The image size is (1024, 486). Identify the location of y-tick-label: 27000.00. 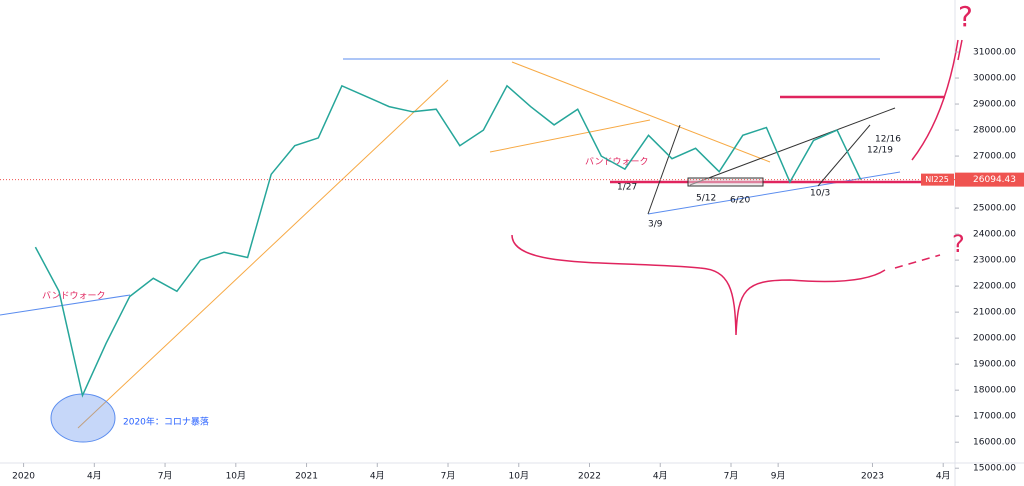
(994, 157).